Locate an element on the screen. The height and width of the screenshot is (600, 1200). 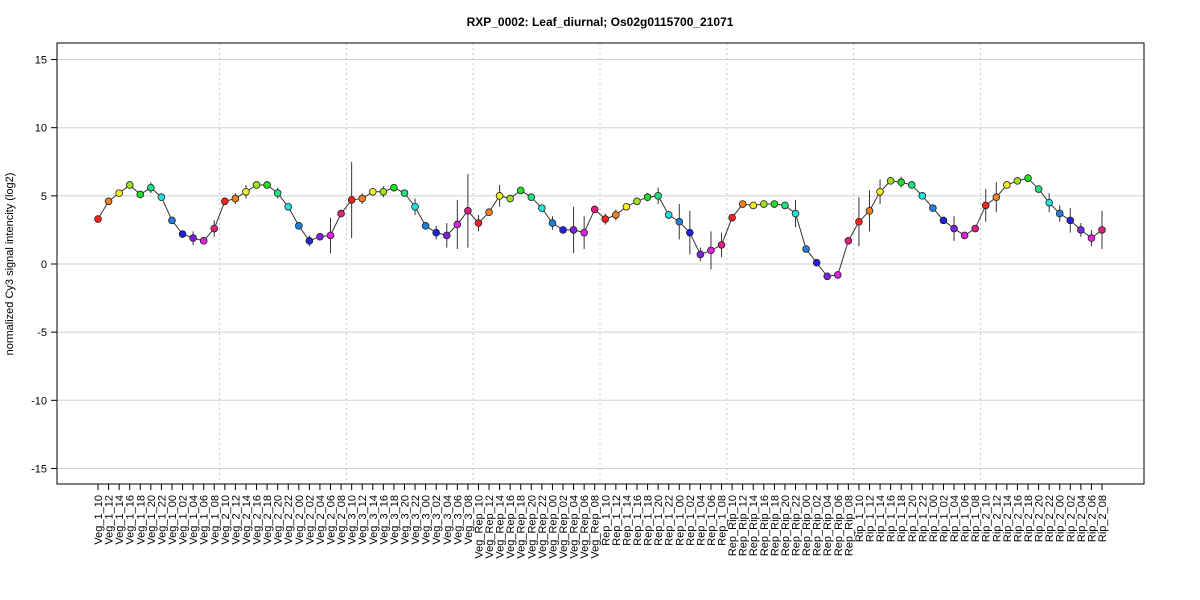
x-tick-label: Rep_1_20 is located at coordinates (659, 520).